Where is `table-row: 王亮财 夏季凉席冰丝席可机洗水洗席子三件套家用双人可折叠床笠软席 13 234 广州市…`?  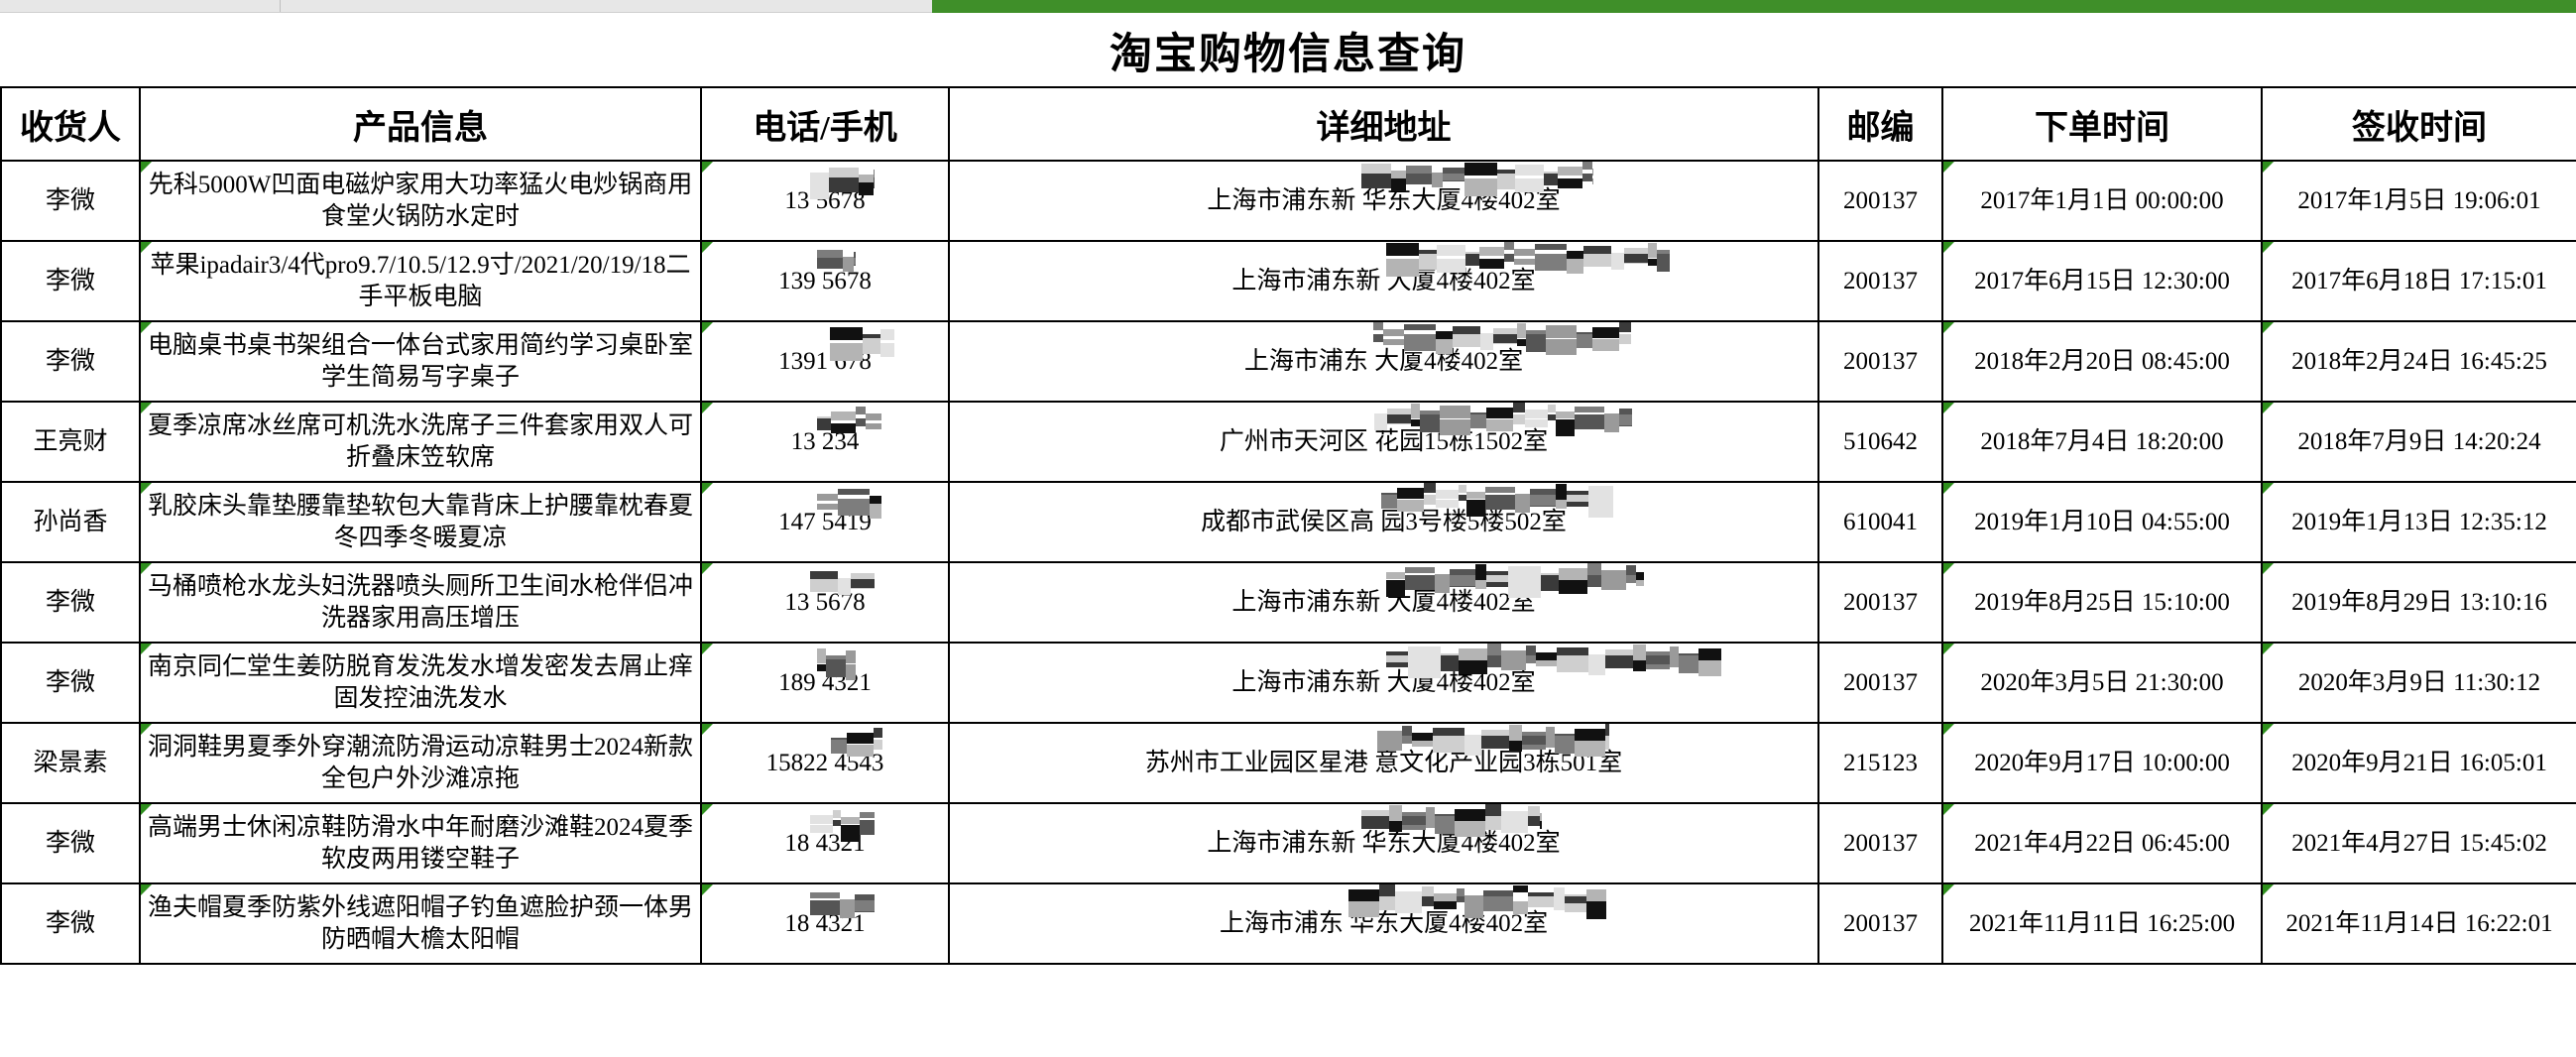 table-row: 王亮财 夏季凉席冰丝席可机洗水洗席子三件套家用双人可折叠床笠软席 13 234 广州市… is located at coordinates (1288, 442).